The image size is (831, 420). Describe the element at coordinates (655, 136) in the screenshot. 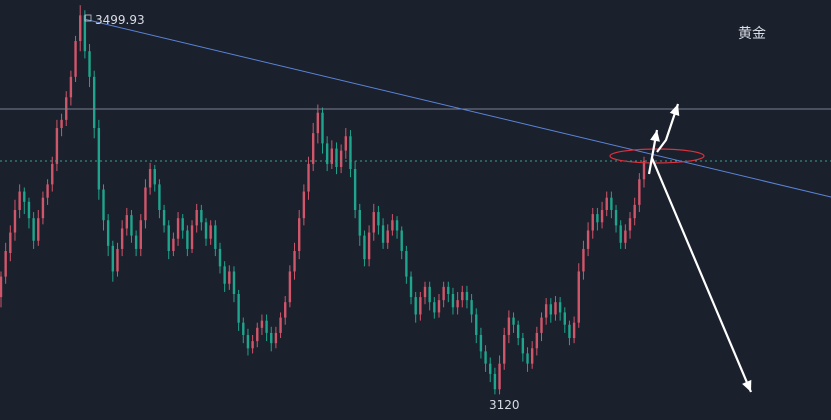

I see `up-arrow-short-head` at that location.